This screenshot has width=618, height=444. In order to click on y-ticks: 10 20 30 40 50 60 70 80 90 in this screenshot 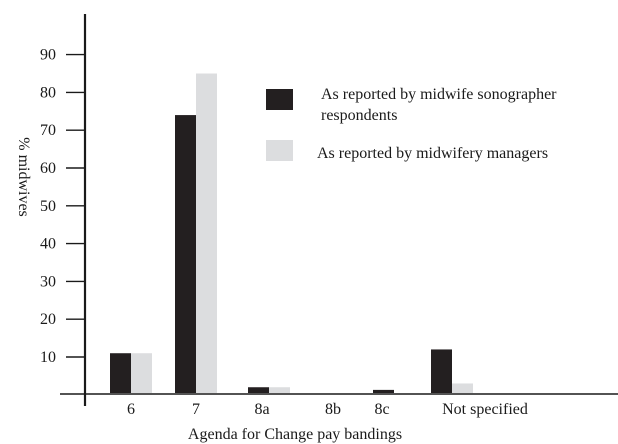, I will do `click(62, 206)`.